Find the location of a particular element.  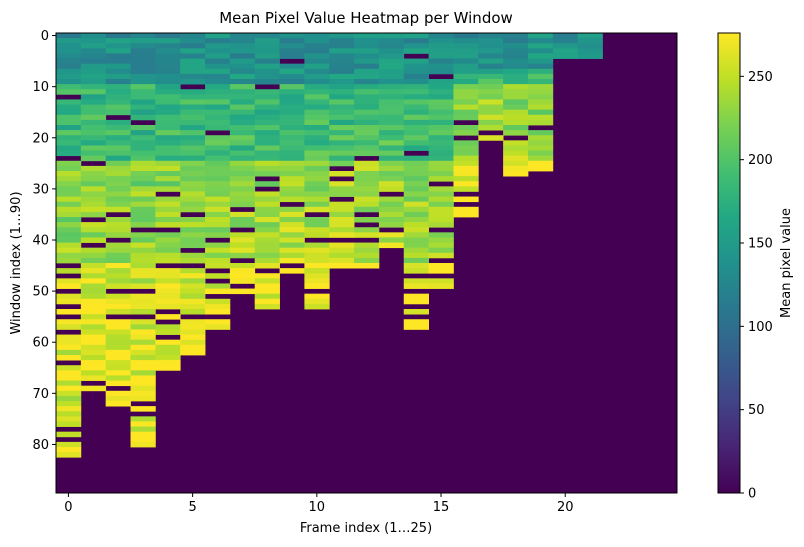

x-tick-label: 10 is located at coordinates (317, 507).